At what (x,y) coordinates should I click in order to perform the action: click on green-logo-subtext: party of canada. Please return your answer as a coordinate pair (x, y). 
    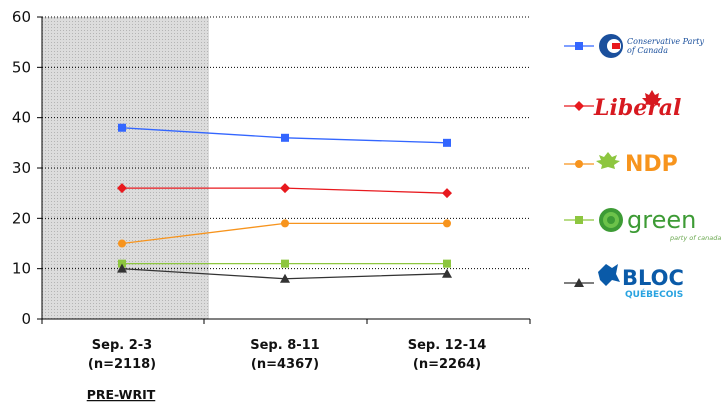
    Looking at the image, I should click on (695, 238).